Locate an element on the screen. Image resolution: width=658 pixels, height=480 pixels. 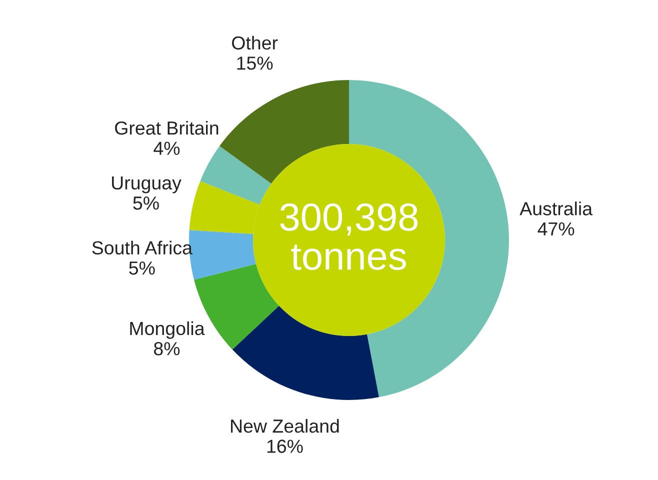
slice-label: Australia is located at coordinates (556, 209).